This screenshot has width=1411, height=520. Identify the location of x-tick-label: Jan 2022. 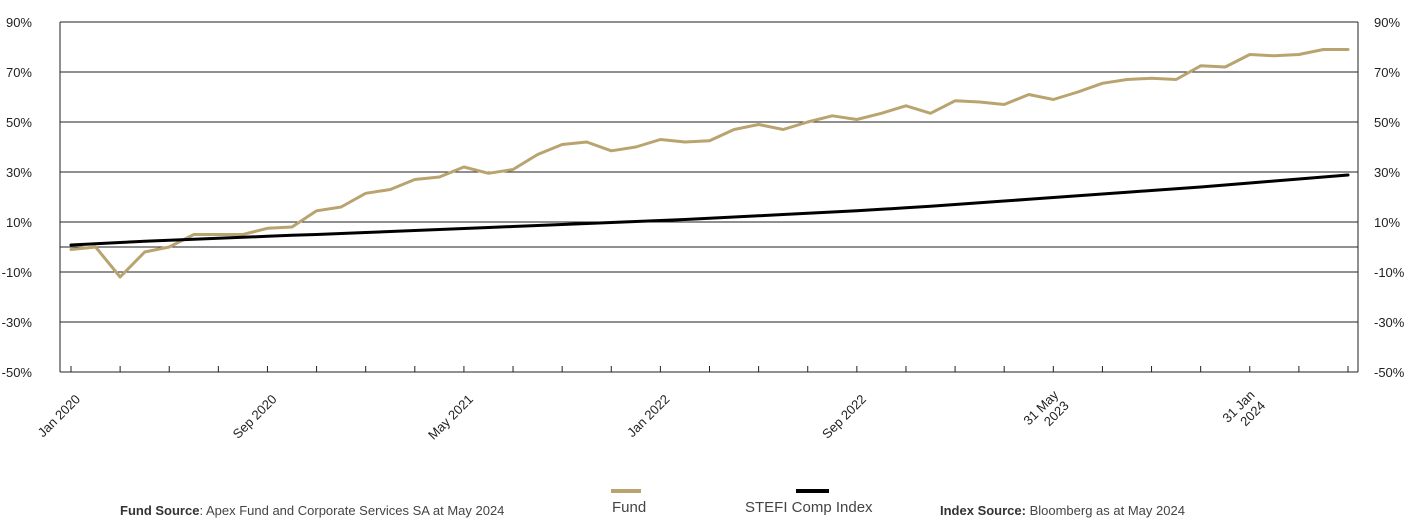
(648, 416).